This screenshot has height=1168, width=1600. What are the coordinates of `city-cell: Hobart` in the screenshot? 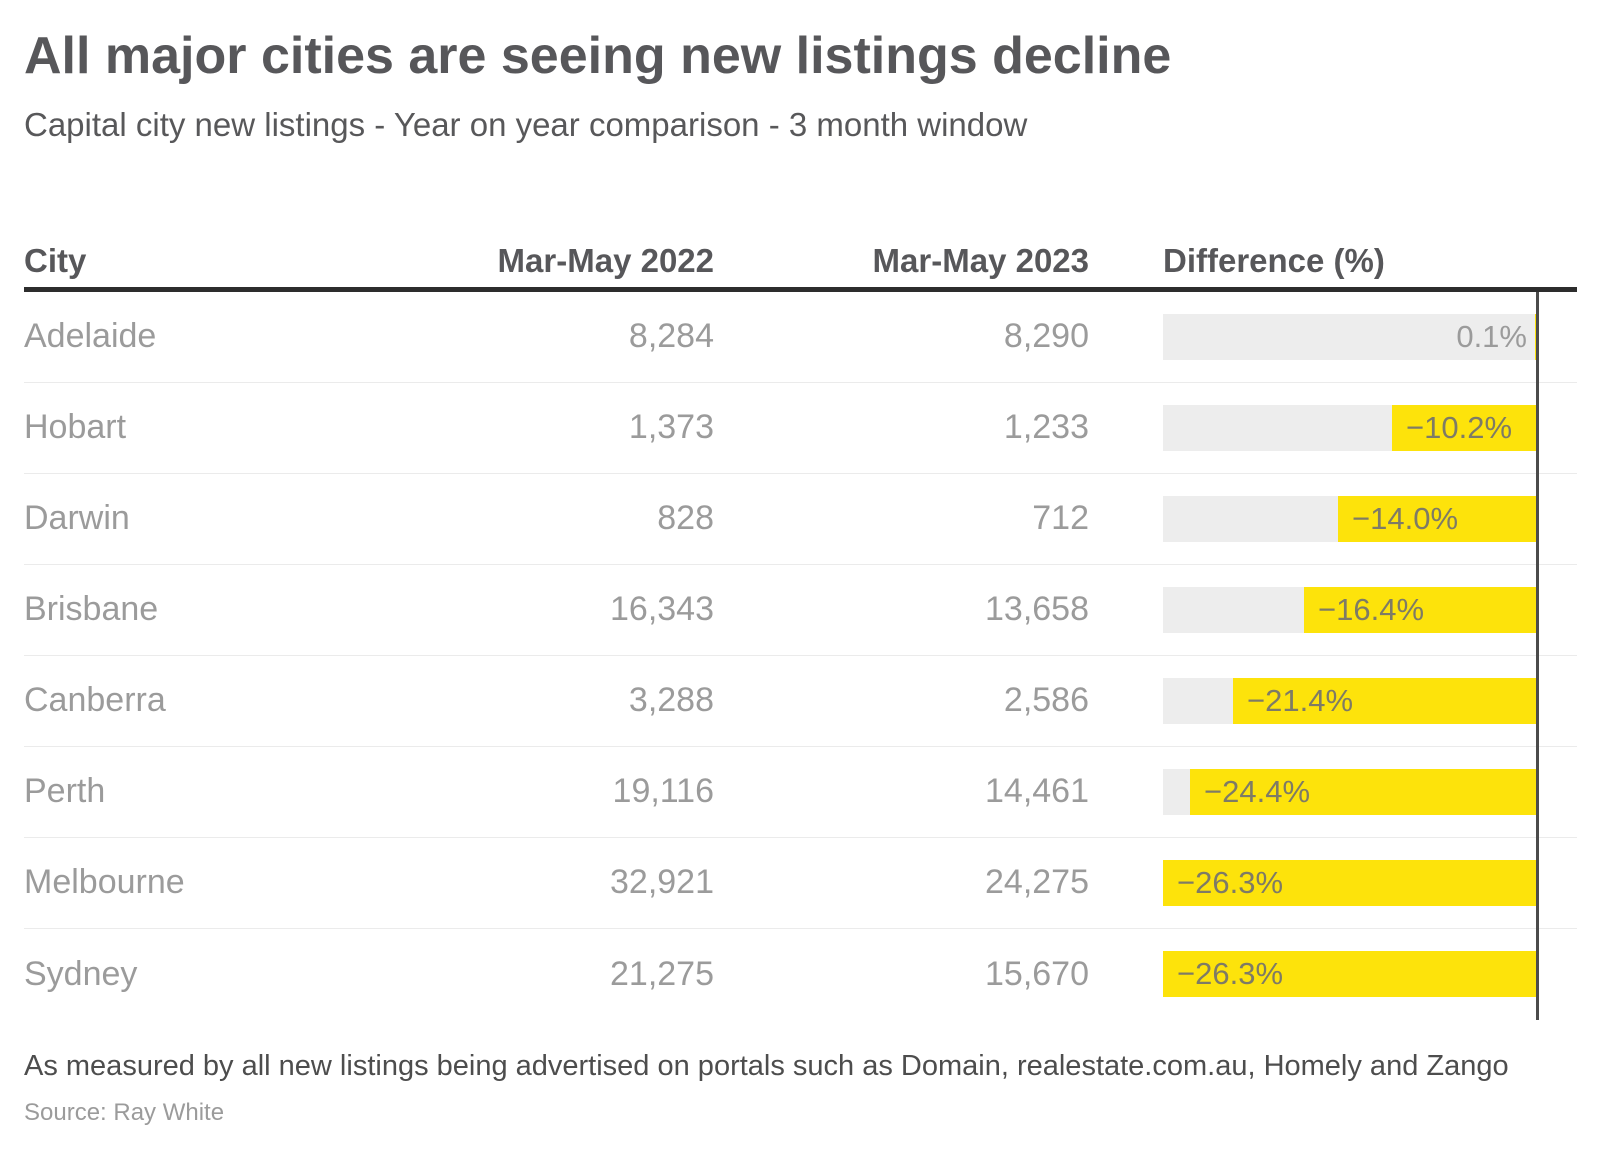 It's located at (75, 427).